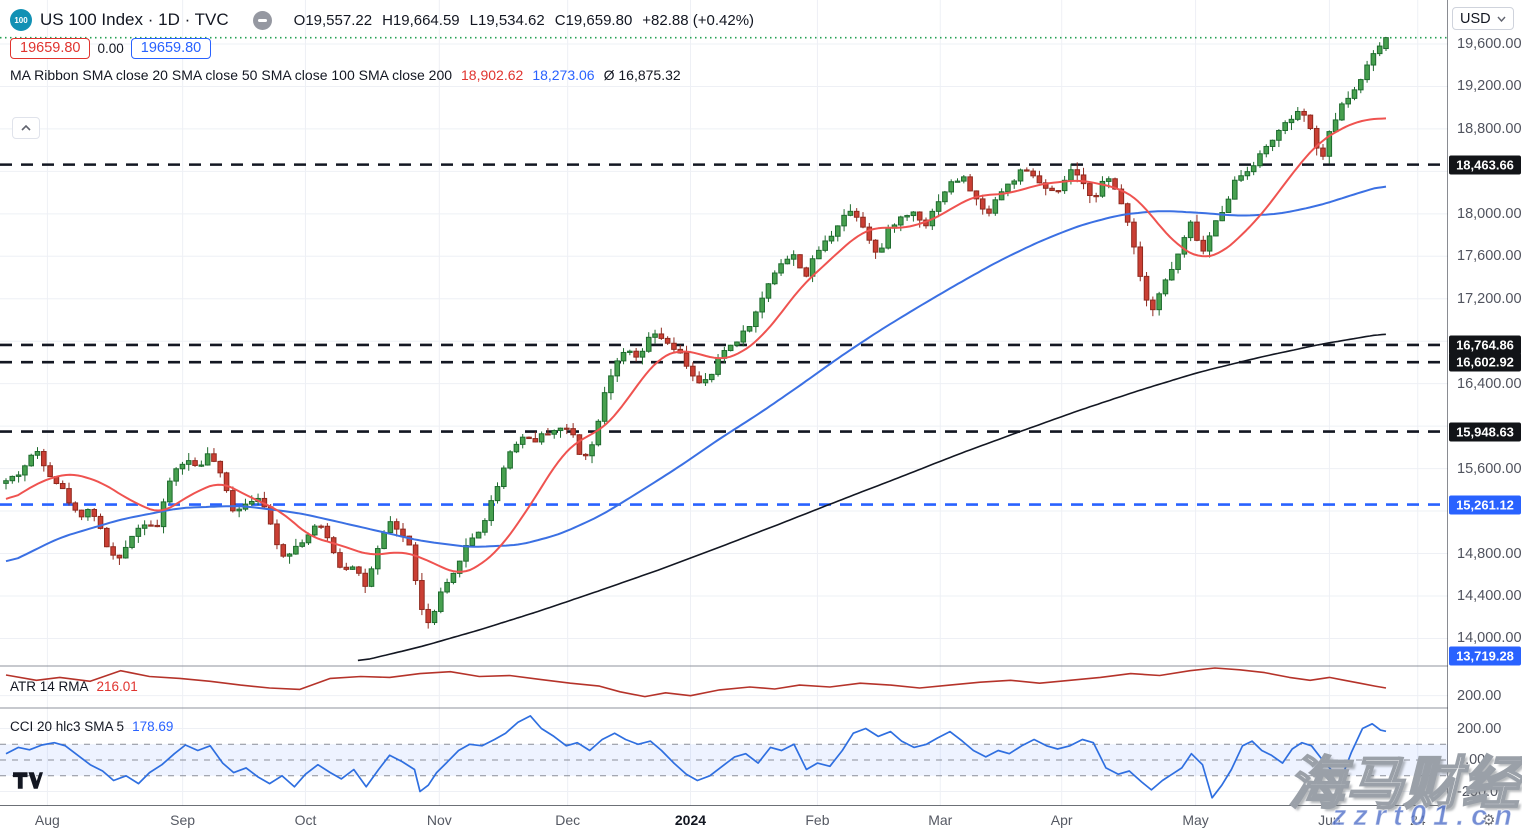 This screenshot has width=1522, height=835. I want to click on low-value: L19,534.62, so click(507, 20).